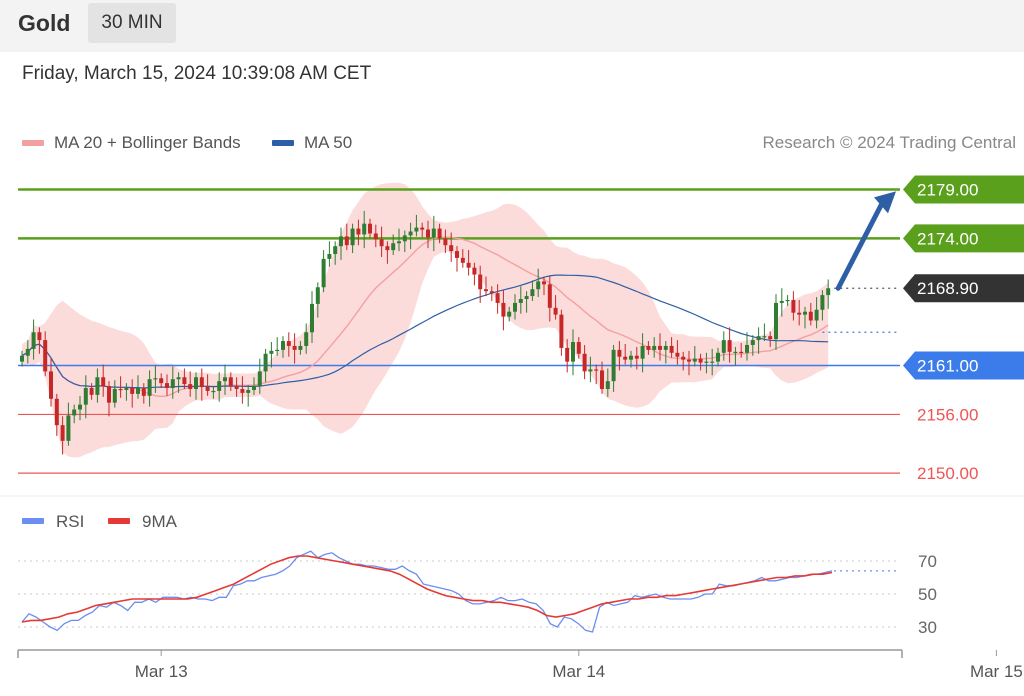 Image resolution: width=1024 pixels, height=696 pixels. Describe the element at coordinates (132, 23) in the screenshot. I see `timeframe-button: 30 MIN` at that location.